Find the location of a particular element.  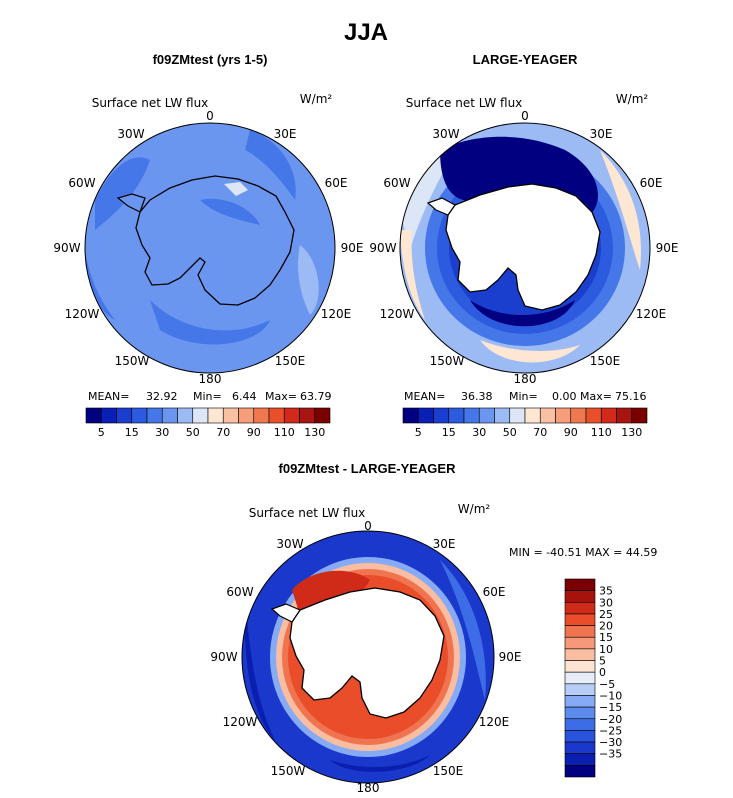

panel-2-mean-value: 36.38 is located at coordinates (477, 396).